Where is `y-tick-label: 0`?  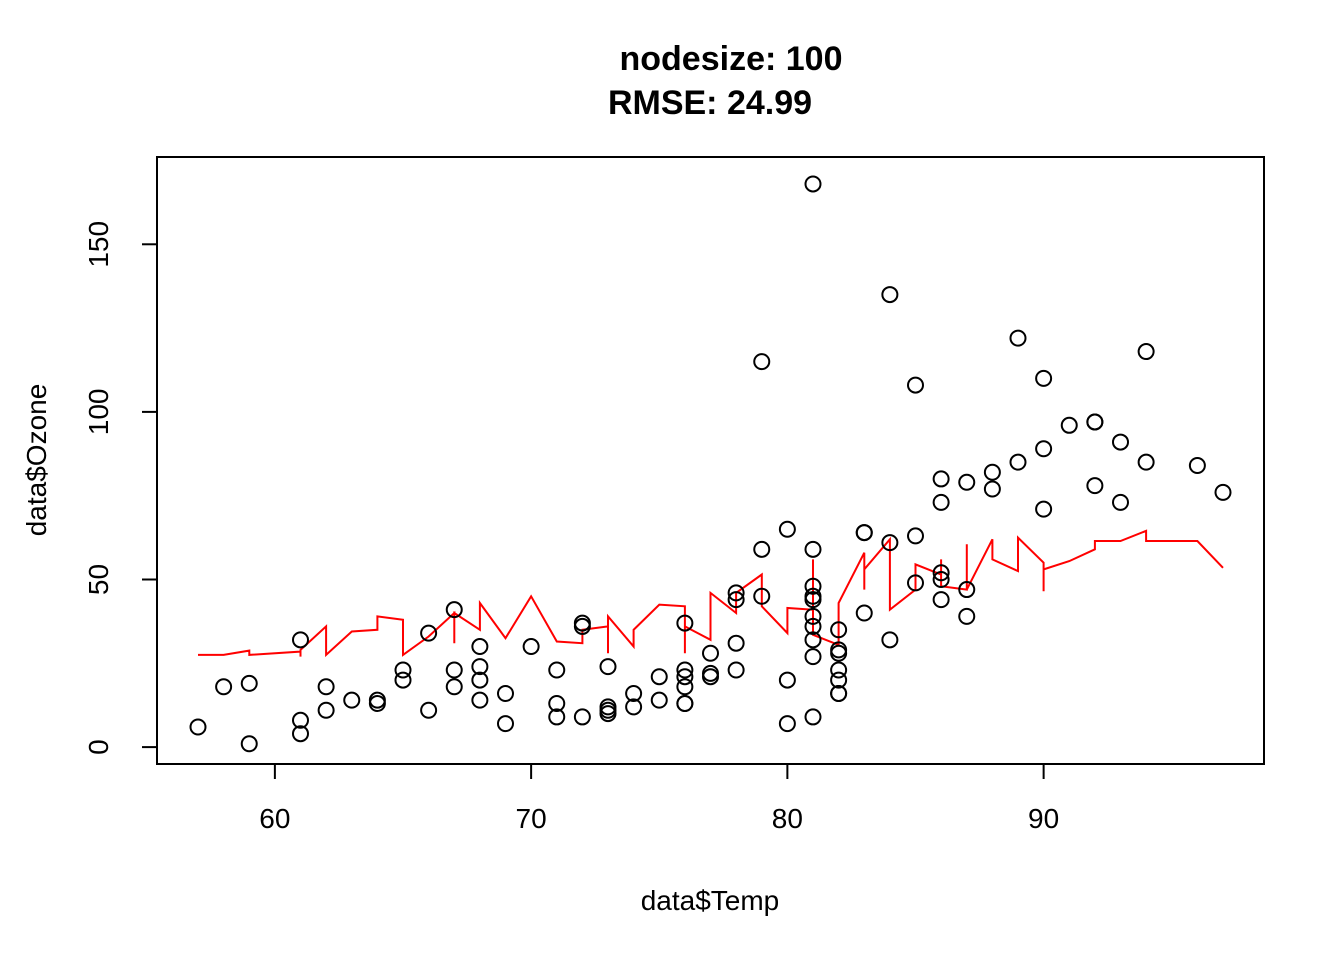 y-tick-label: 0 is located at coordinates (98, 747).